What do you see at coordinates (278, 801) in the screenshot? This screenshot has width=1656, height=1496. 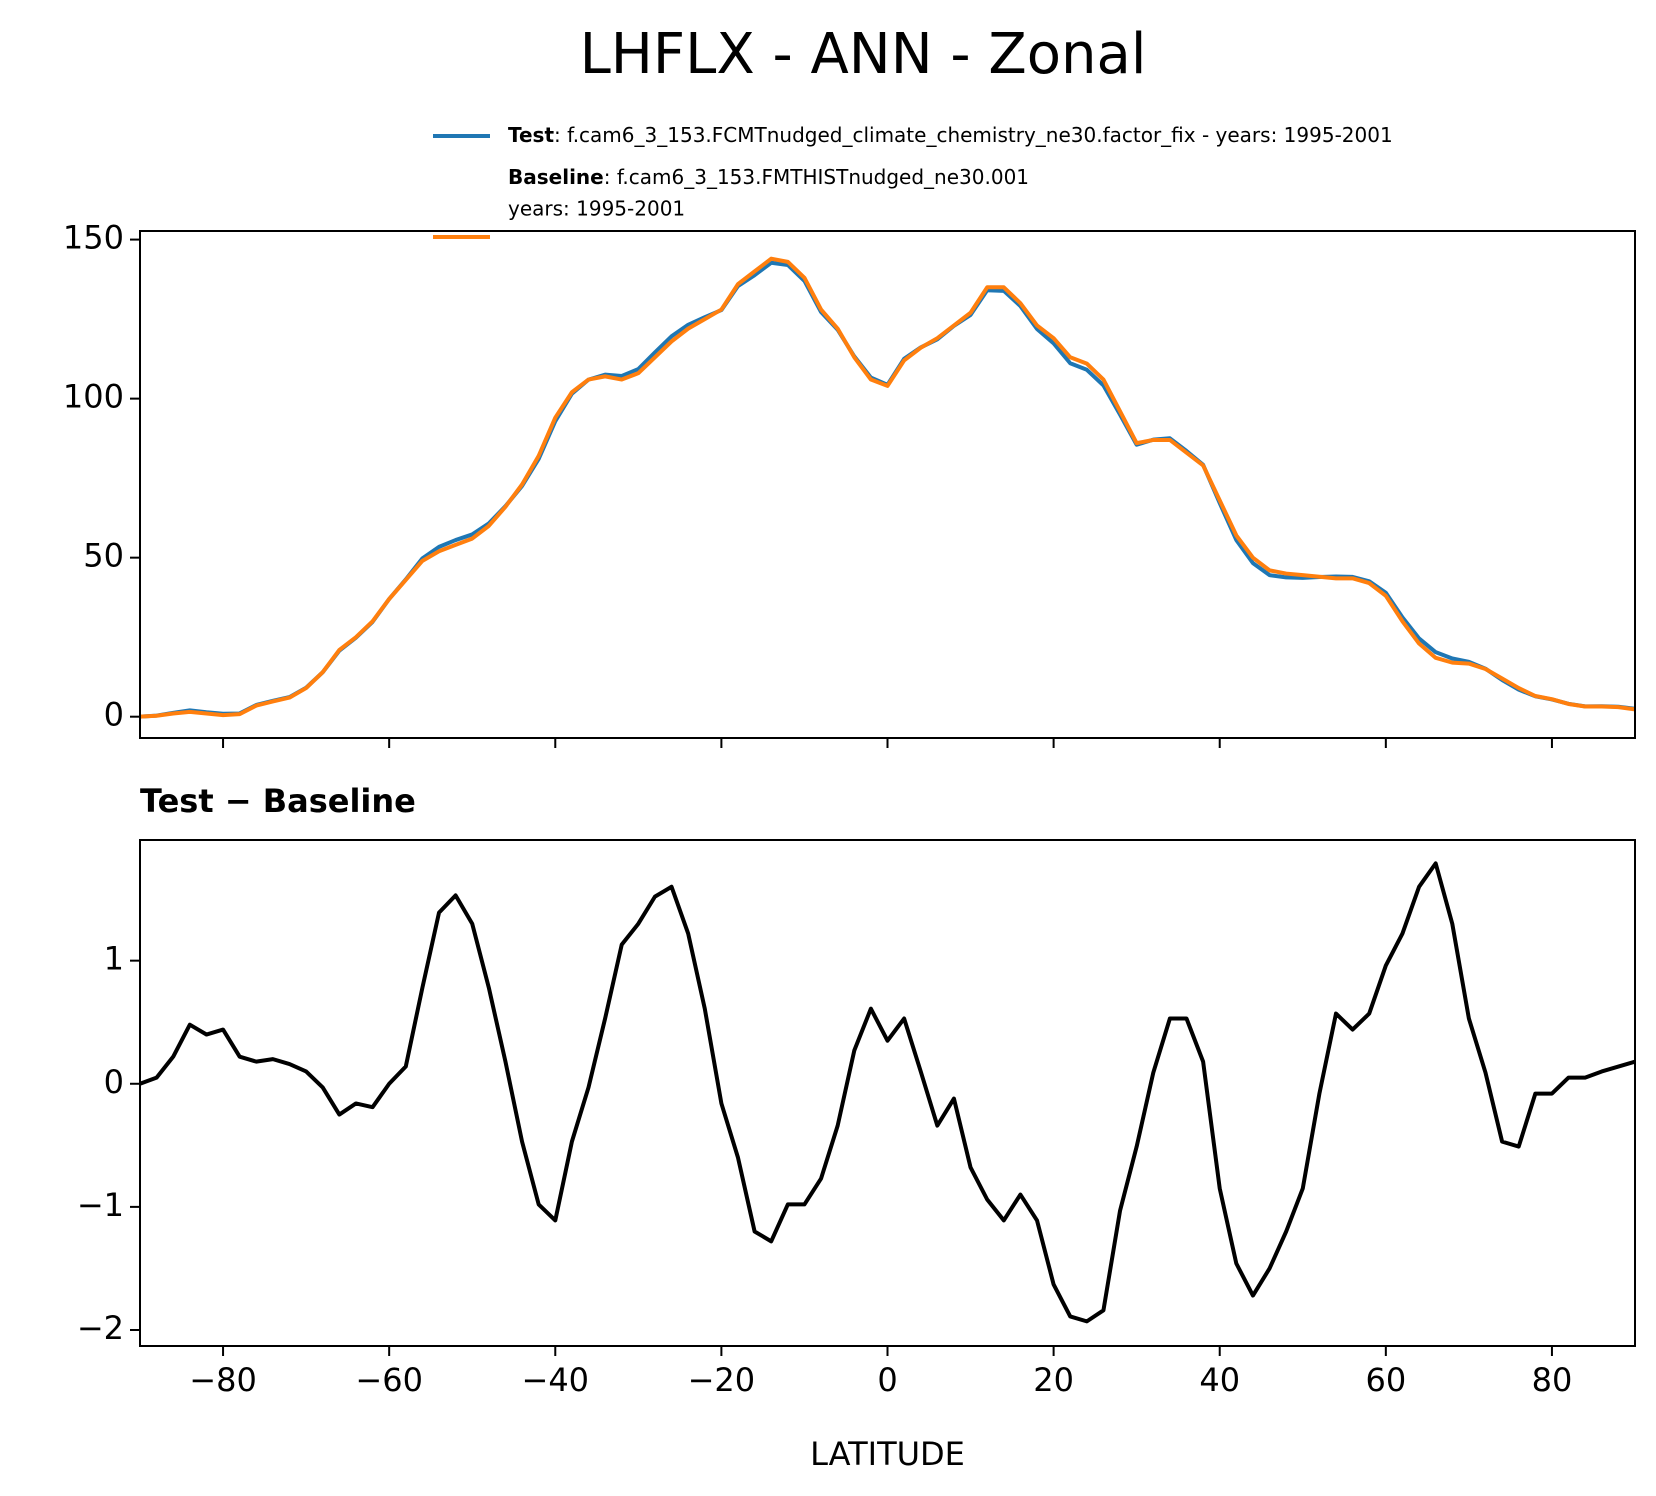 I see `subplot-title: Test − Baseline` at bounding box center [278, 801].